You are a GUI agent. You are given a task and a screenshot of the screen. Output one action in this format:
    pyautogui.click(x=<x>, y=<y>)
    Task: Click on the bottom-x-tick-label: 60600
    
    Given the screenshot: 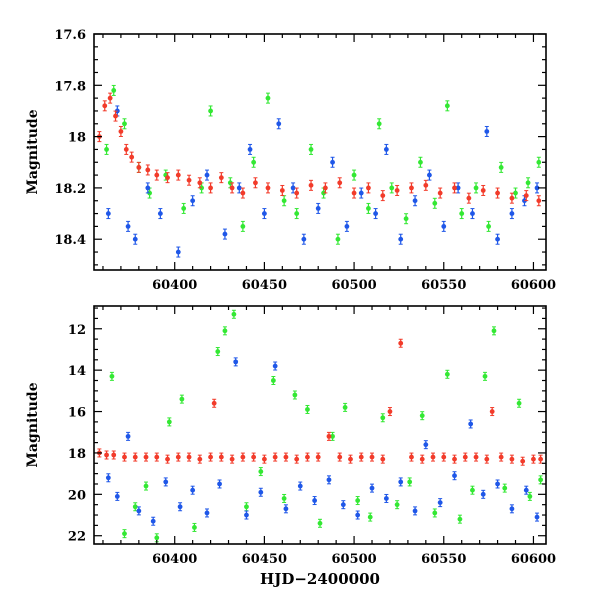 What is the action you would take?
    pyautogui.click(x=533, y=559)
    